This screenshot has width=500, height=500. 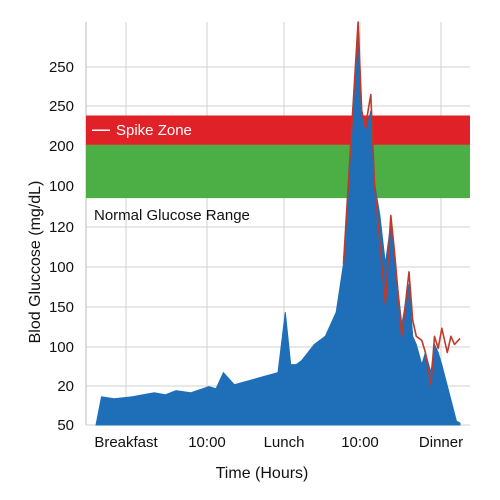 I want to click on normal-range-band, so click(x=278, y=171).